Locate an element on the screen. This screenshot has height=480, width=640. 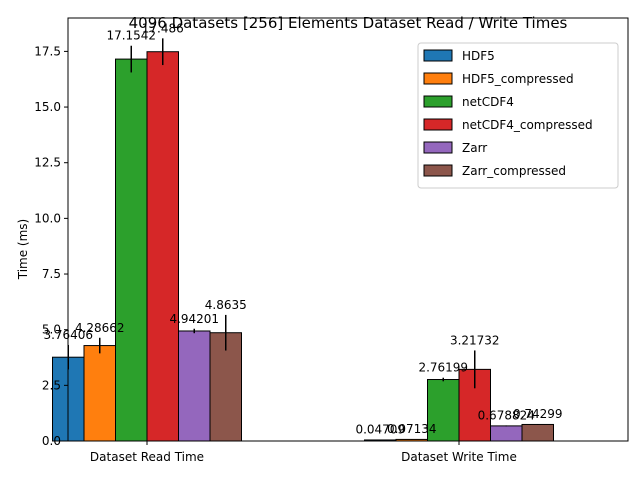
y-tick-label: 15.0 is located at coordinates (47, 107).